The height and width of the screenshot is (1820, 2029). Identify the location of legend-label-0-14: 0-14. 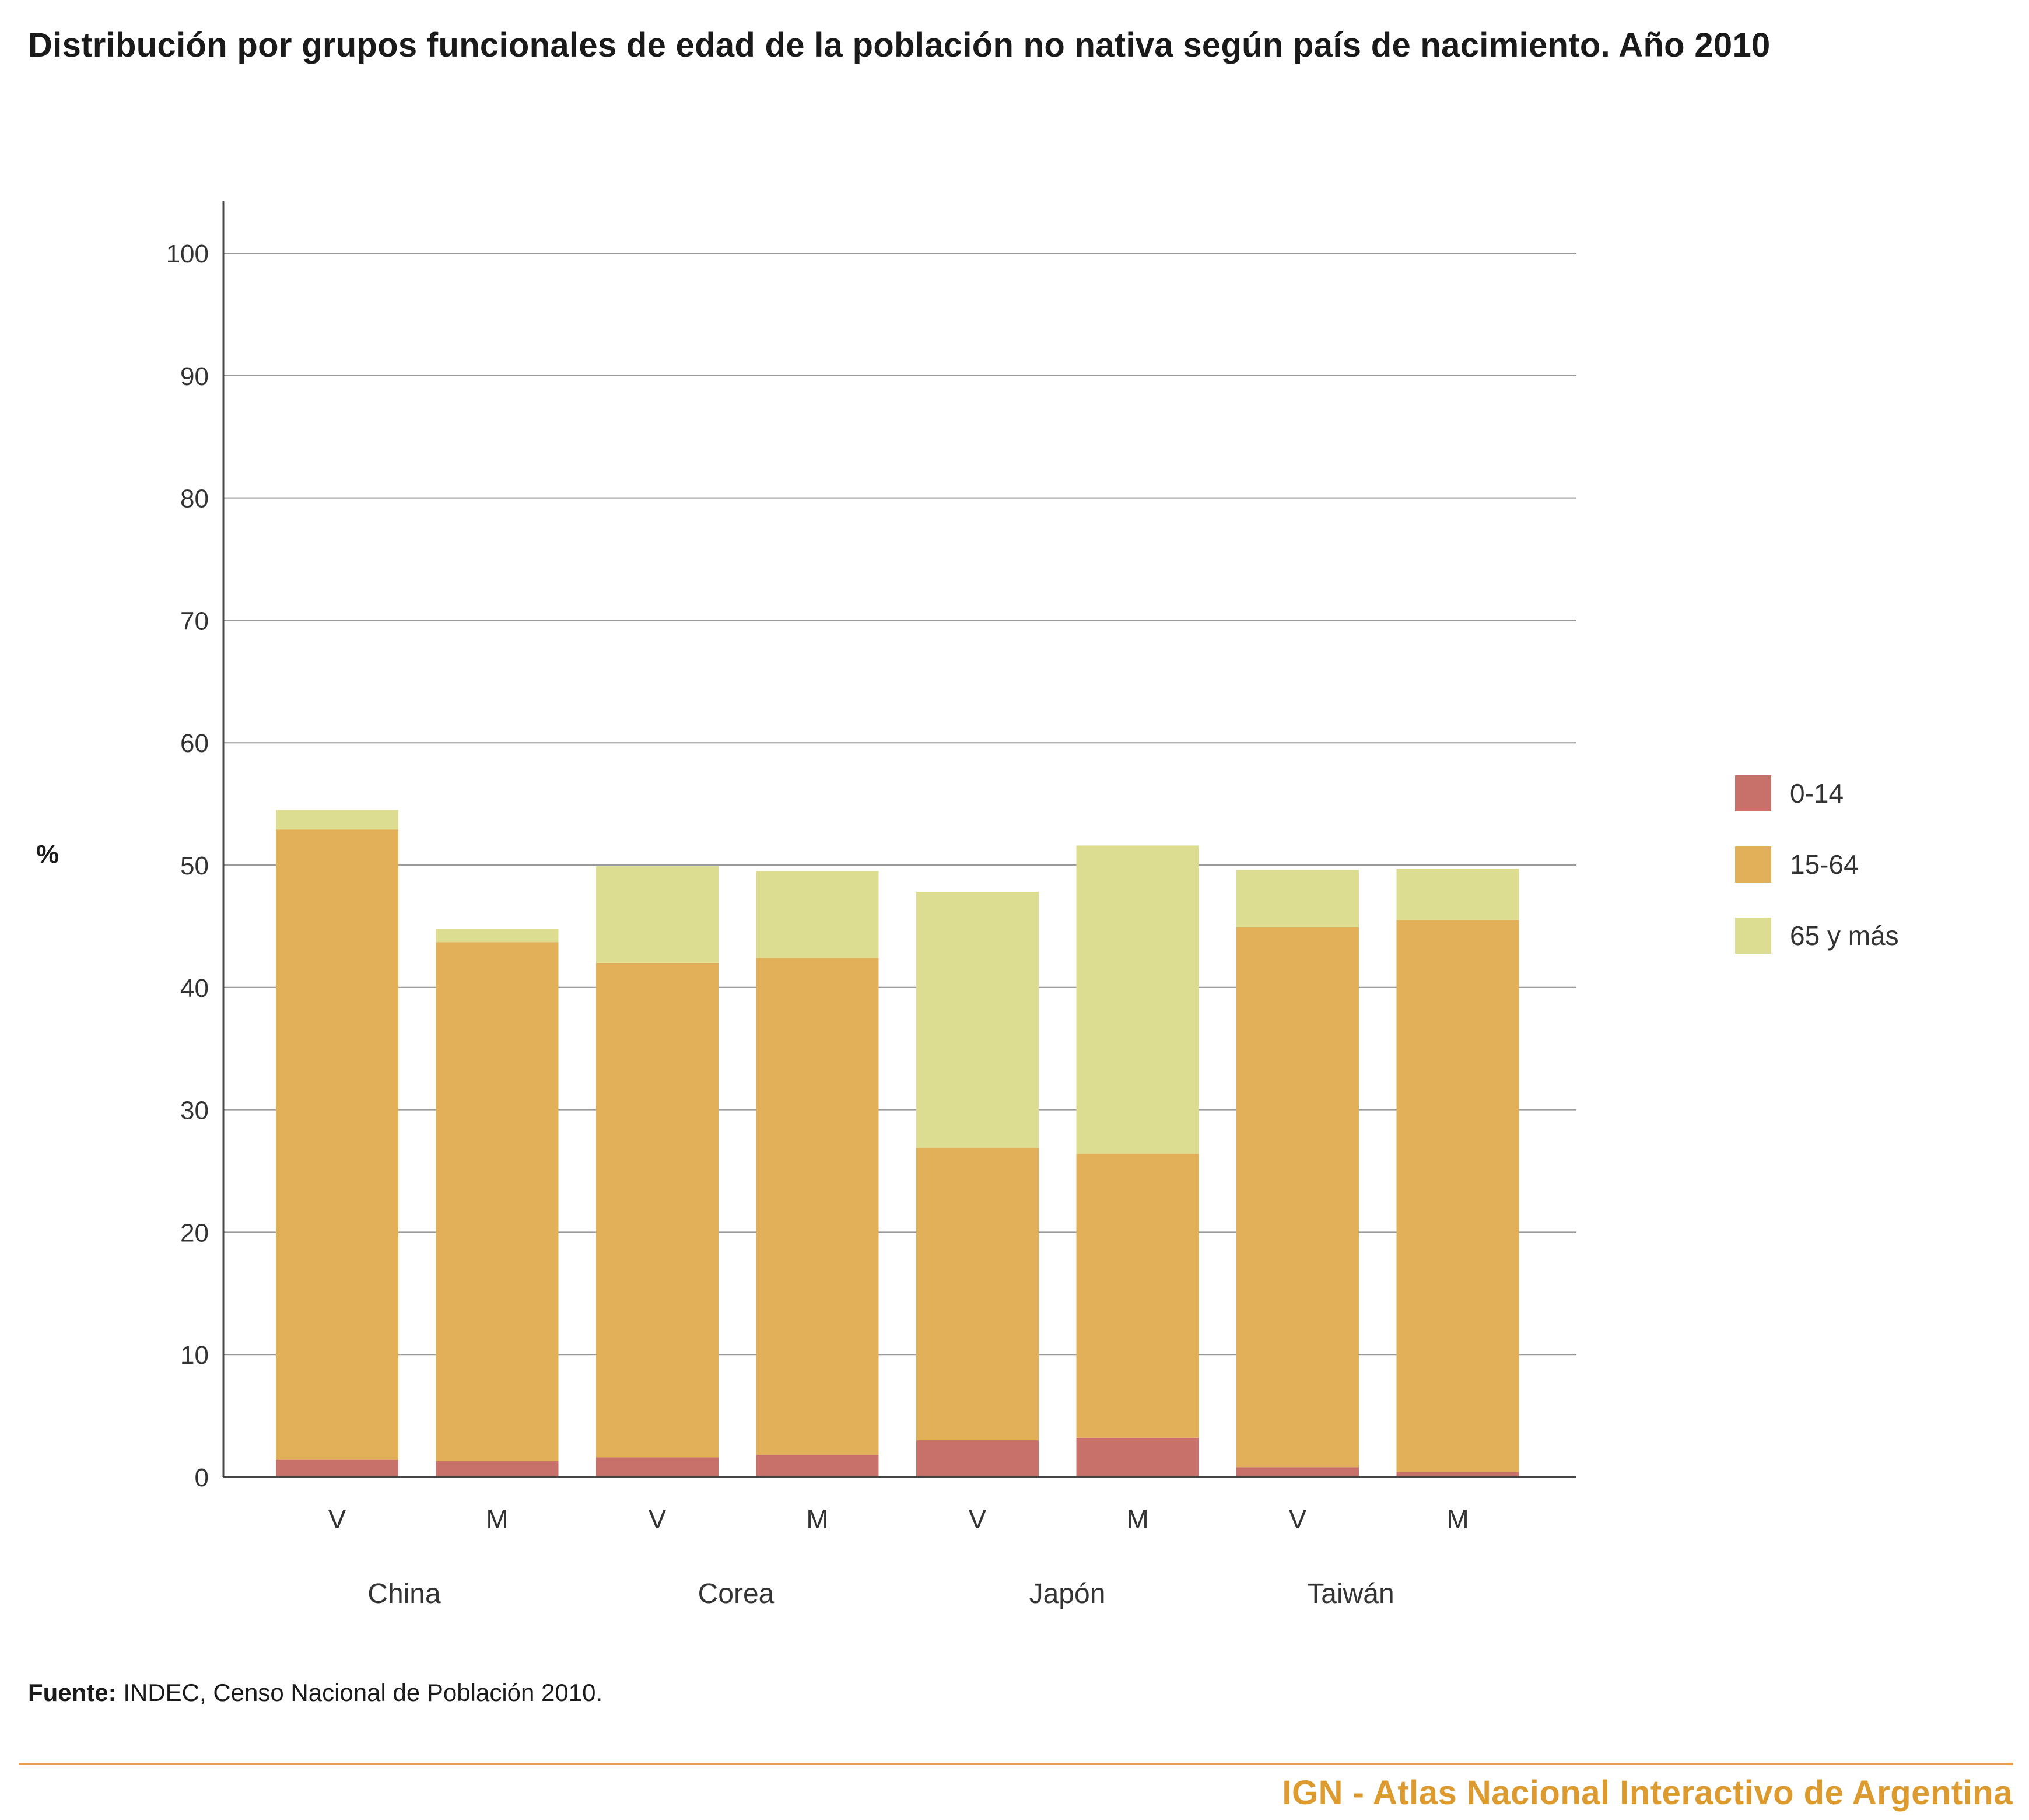
(1817, 793).